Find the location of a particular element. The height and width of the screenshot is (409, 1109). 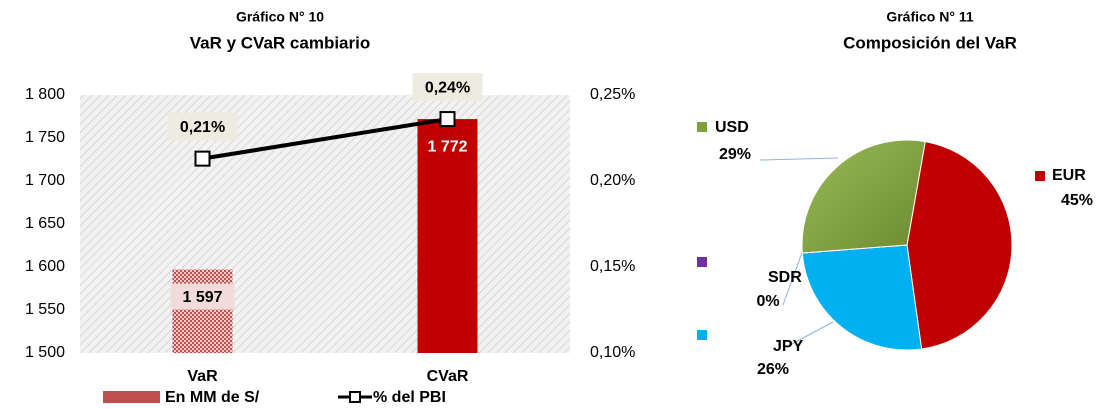

chart-title: Gráfico N° 11 is located at coordinates (930, 17).